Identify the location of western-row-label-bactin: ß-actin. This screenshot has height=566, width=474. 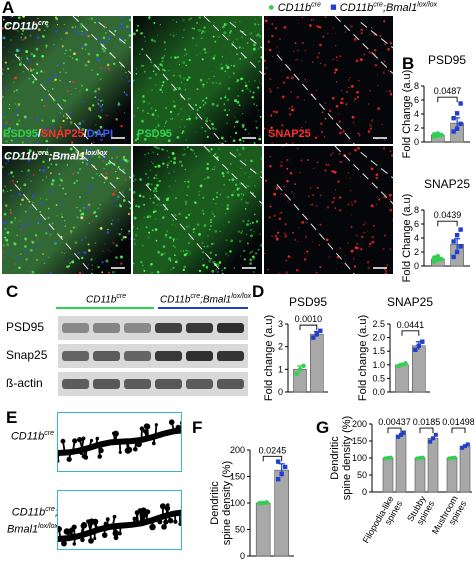
(24, 383).